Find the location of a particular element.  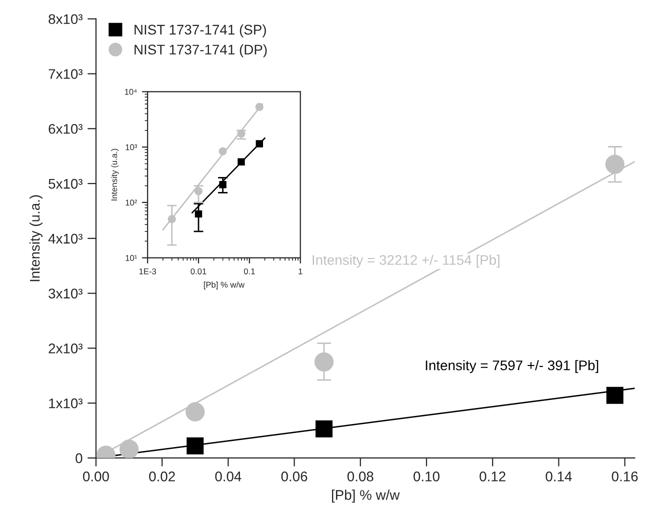

legend-label: NIST 1737-1741 (SP) is located at coordinates (200, 31).